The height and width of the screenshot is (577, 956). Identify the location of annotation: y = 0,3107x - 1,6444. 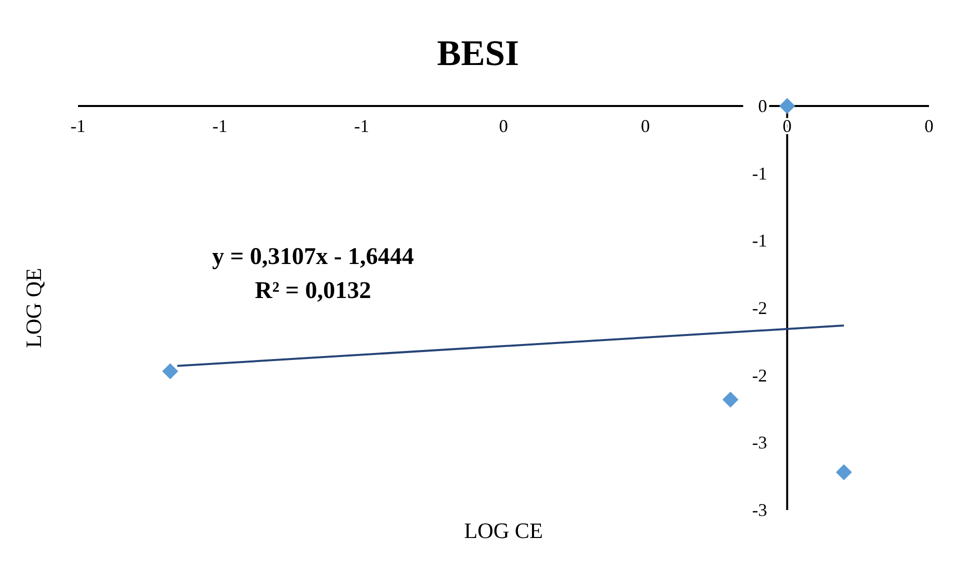
(313, 257).